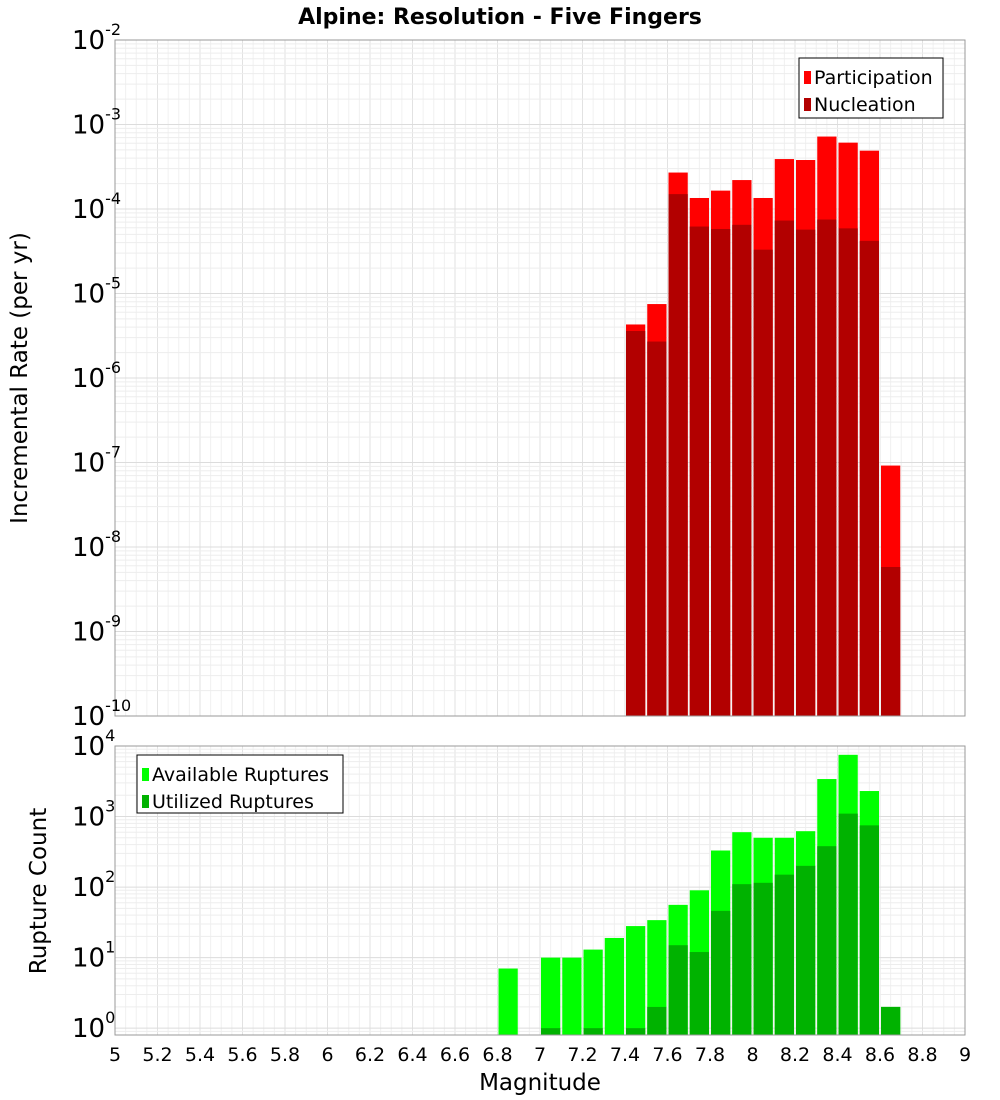 The image size is (1000, 1100). What do you see at coordinates (500, 17) in the screenshot?
I see `chart-title: Alpine: Resolution - Five Fingers` at bounding box center [500, 17].